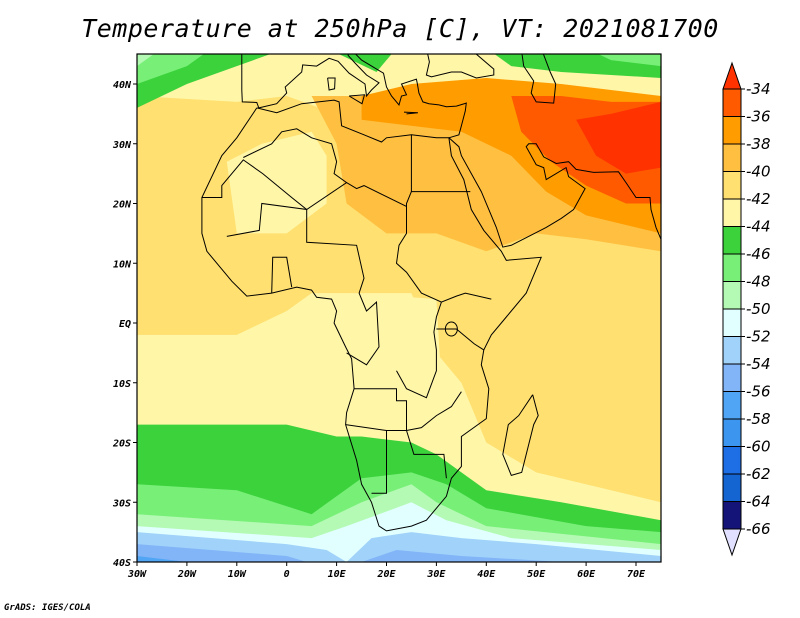 The image size is (800, 618). I want to click on y-tick-label: 40S, so click(122, 563).